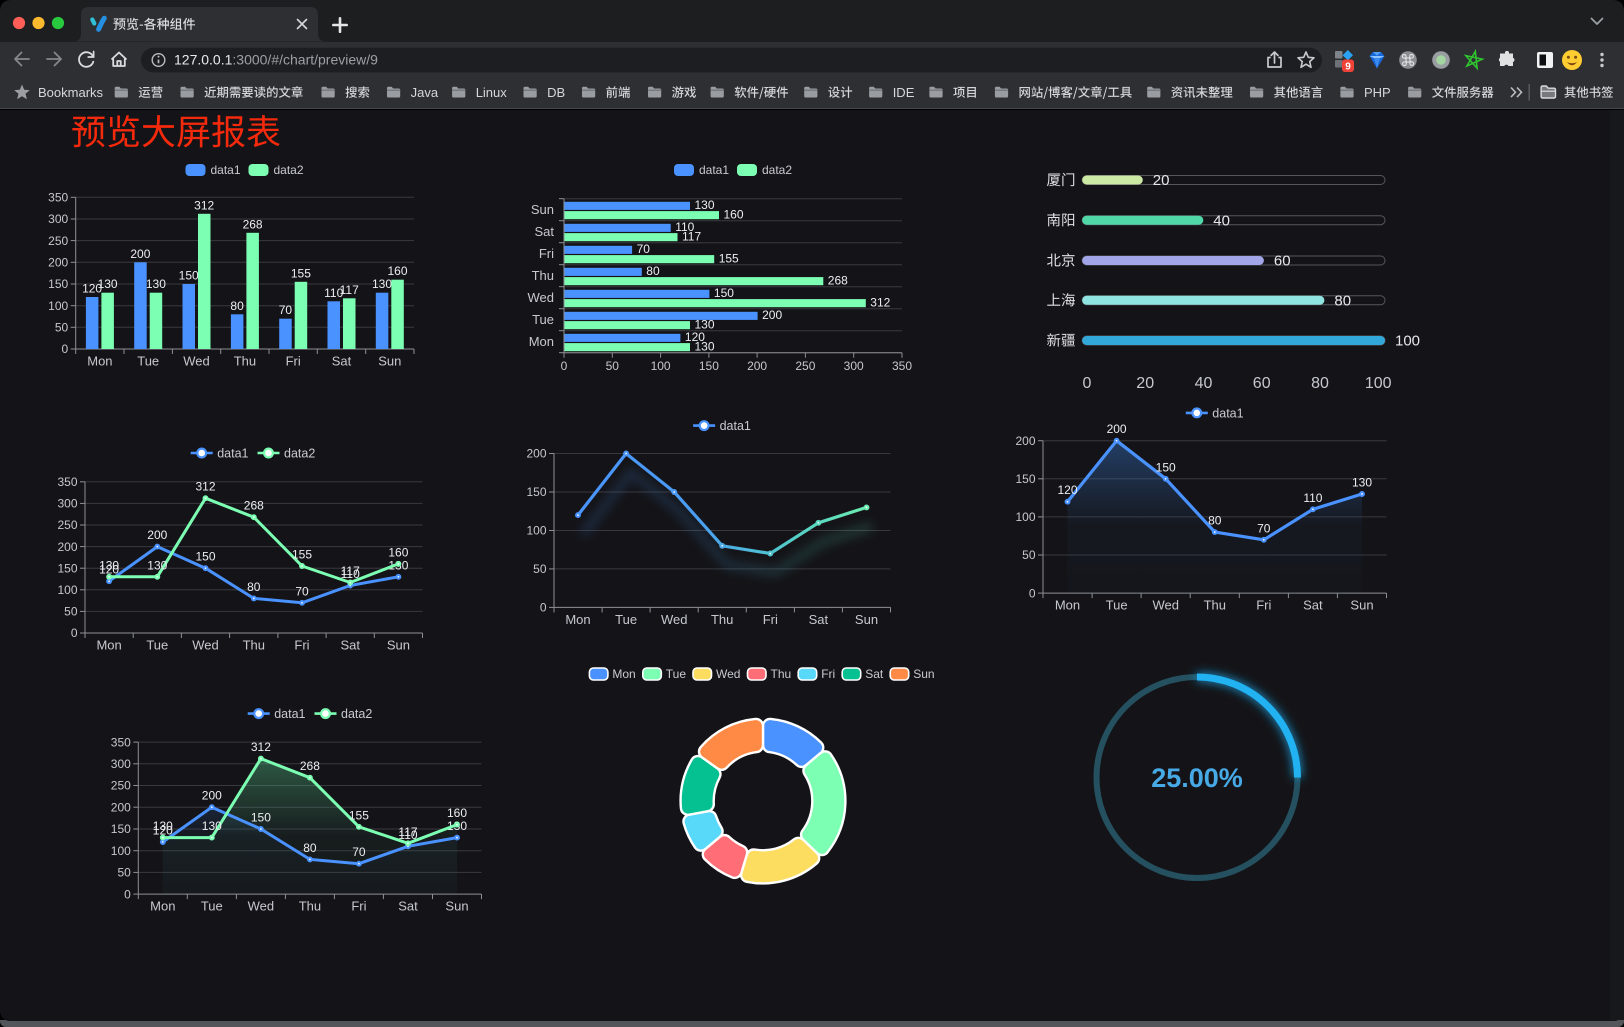 Image resolution: width=1624 pixels, height=1027 pixels. Describe the element at coordinates (121, 786) in the screenshot. I see `svg-text: 250` at that location.